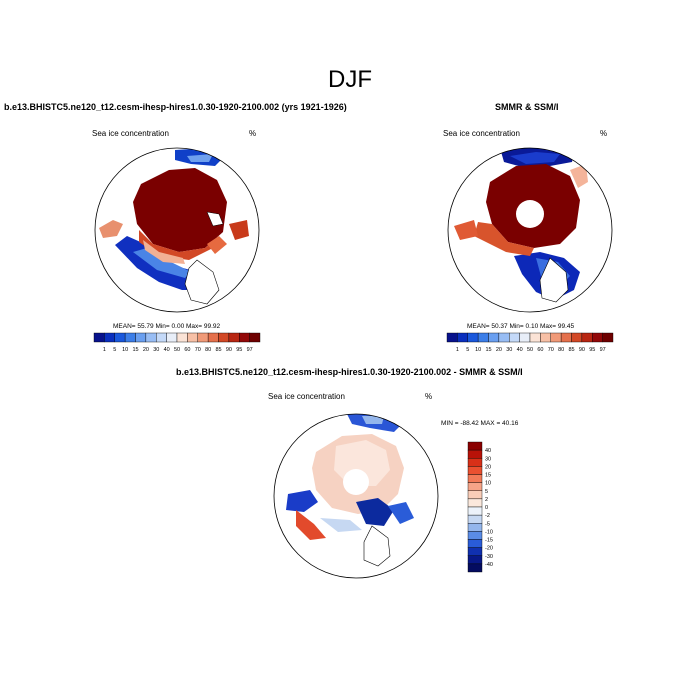 The width and height of the screenshot is (700, 700). What do you see at coordinates (467, 350) in the screenshot?
I see `colorbar-observed-tick-label: 5` at bounding box center [467, 350].